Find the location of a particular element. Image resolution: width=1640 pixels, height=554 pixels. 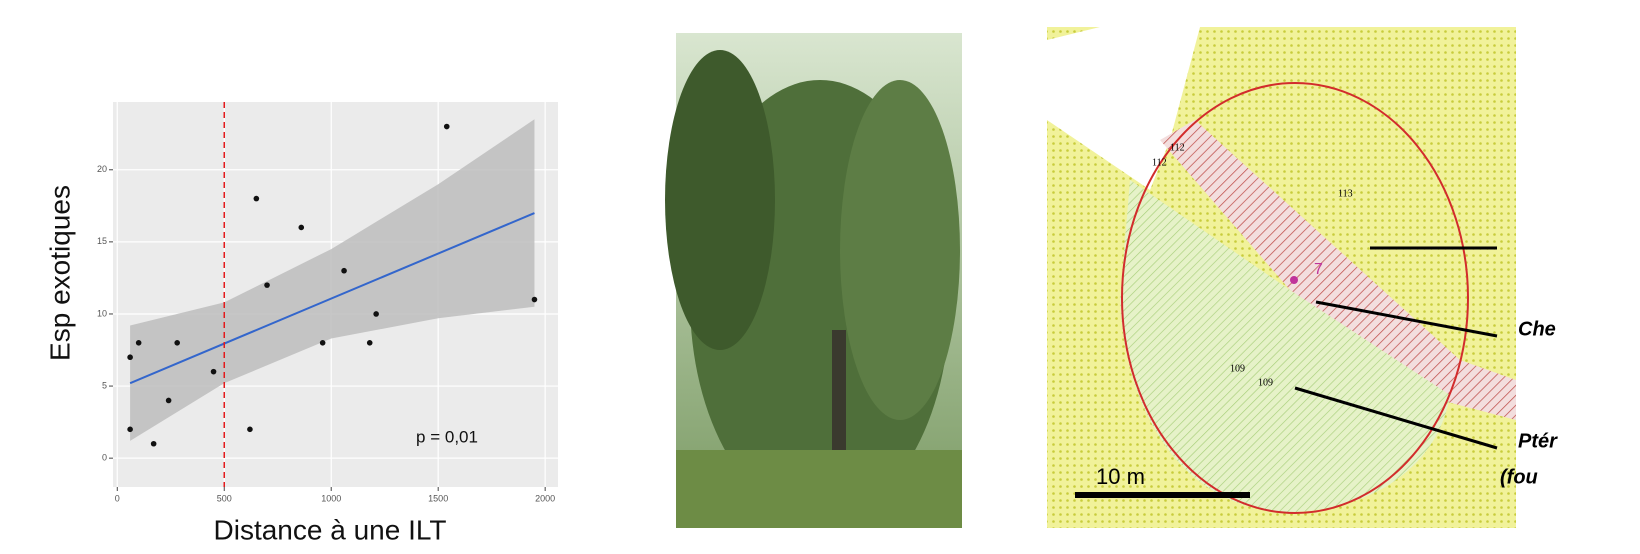

y-tick-label: 10 is located at coordinates (102, 313).